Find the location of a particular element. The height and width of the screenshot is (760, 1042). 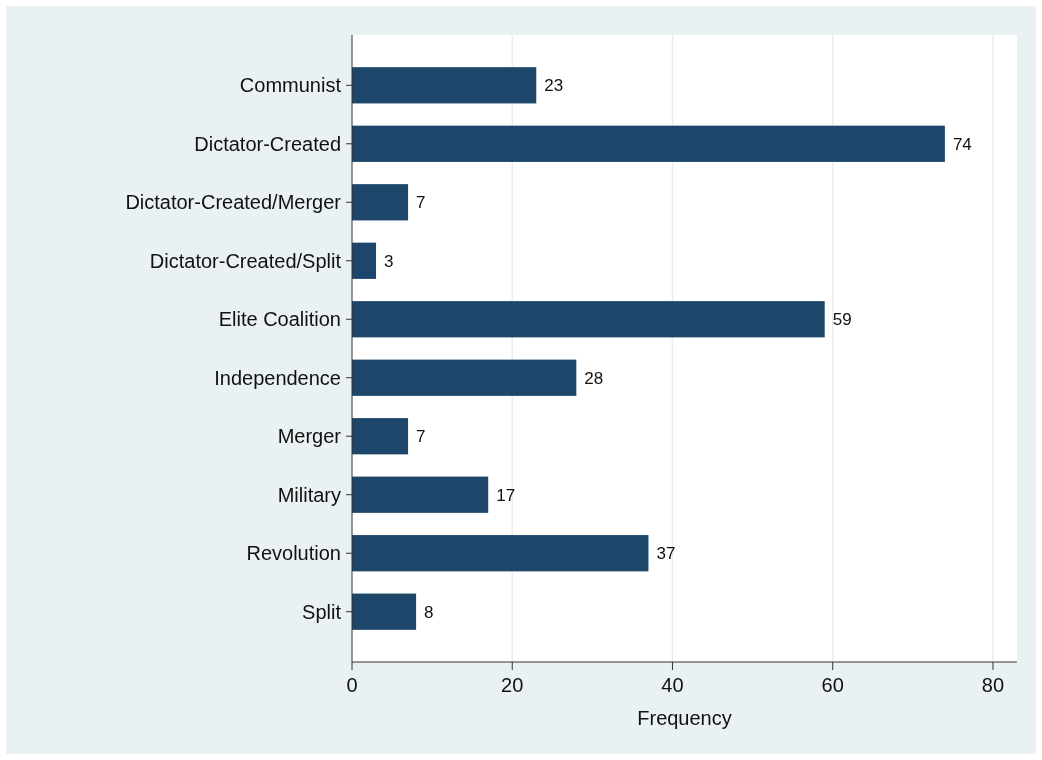

y-tick-label: Communist is located at coordinates (290, 85).